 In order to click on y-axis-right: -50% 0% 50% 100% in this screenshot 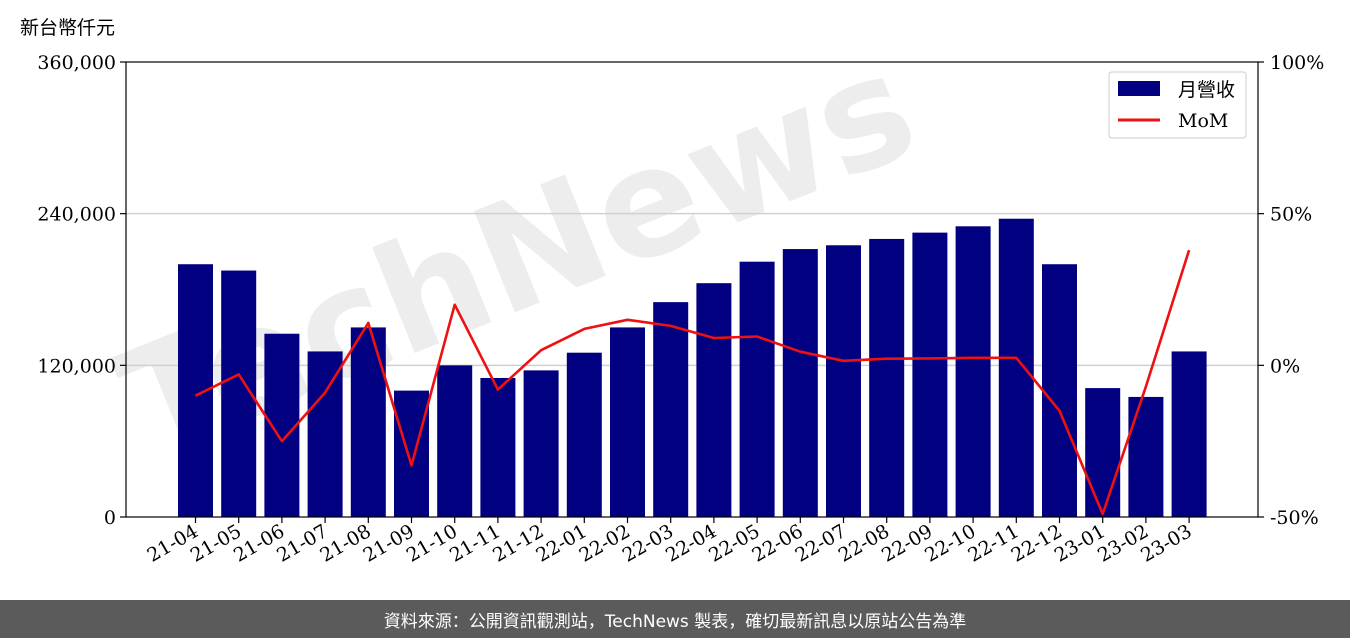, I will do `click(1291, 290)`.